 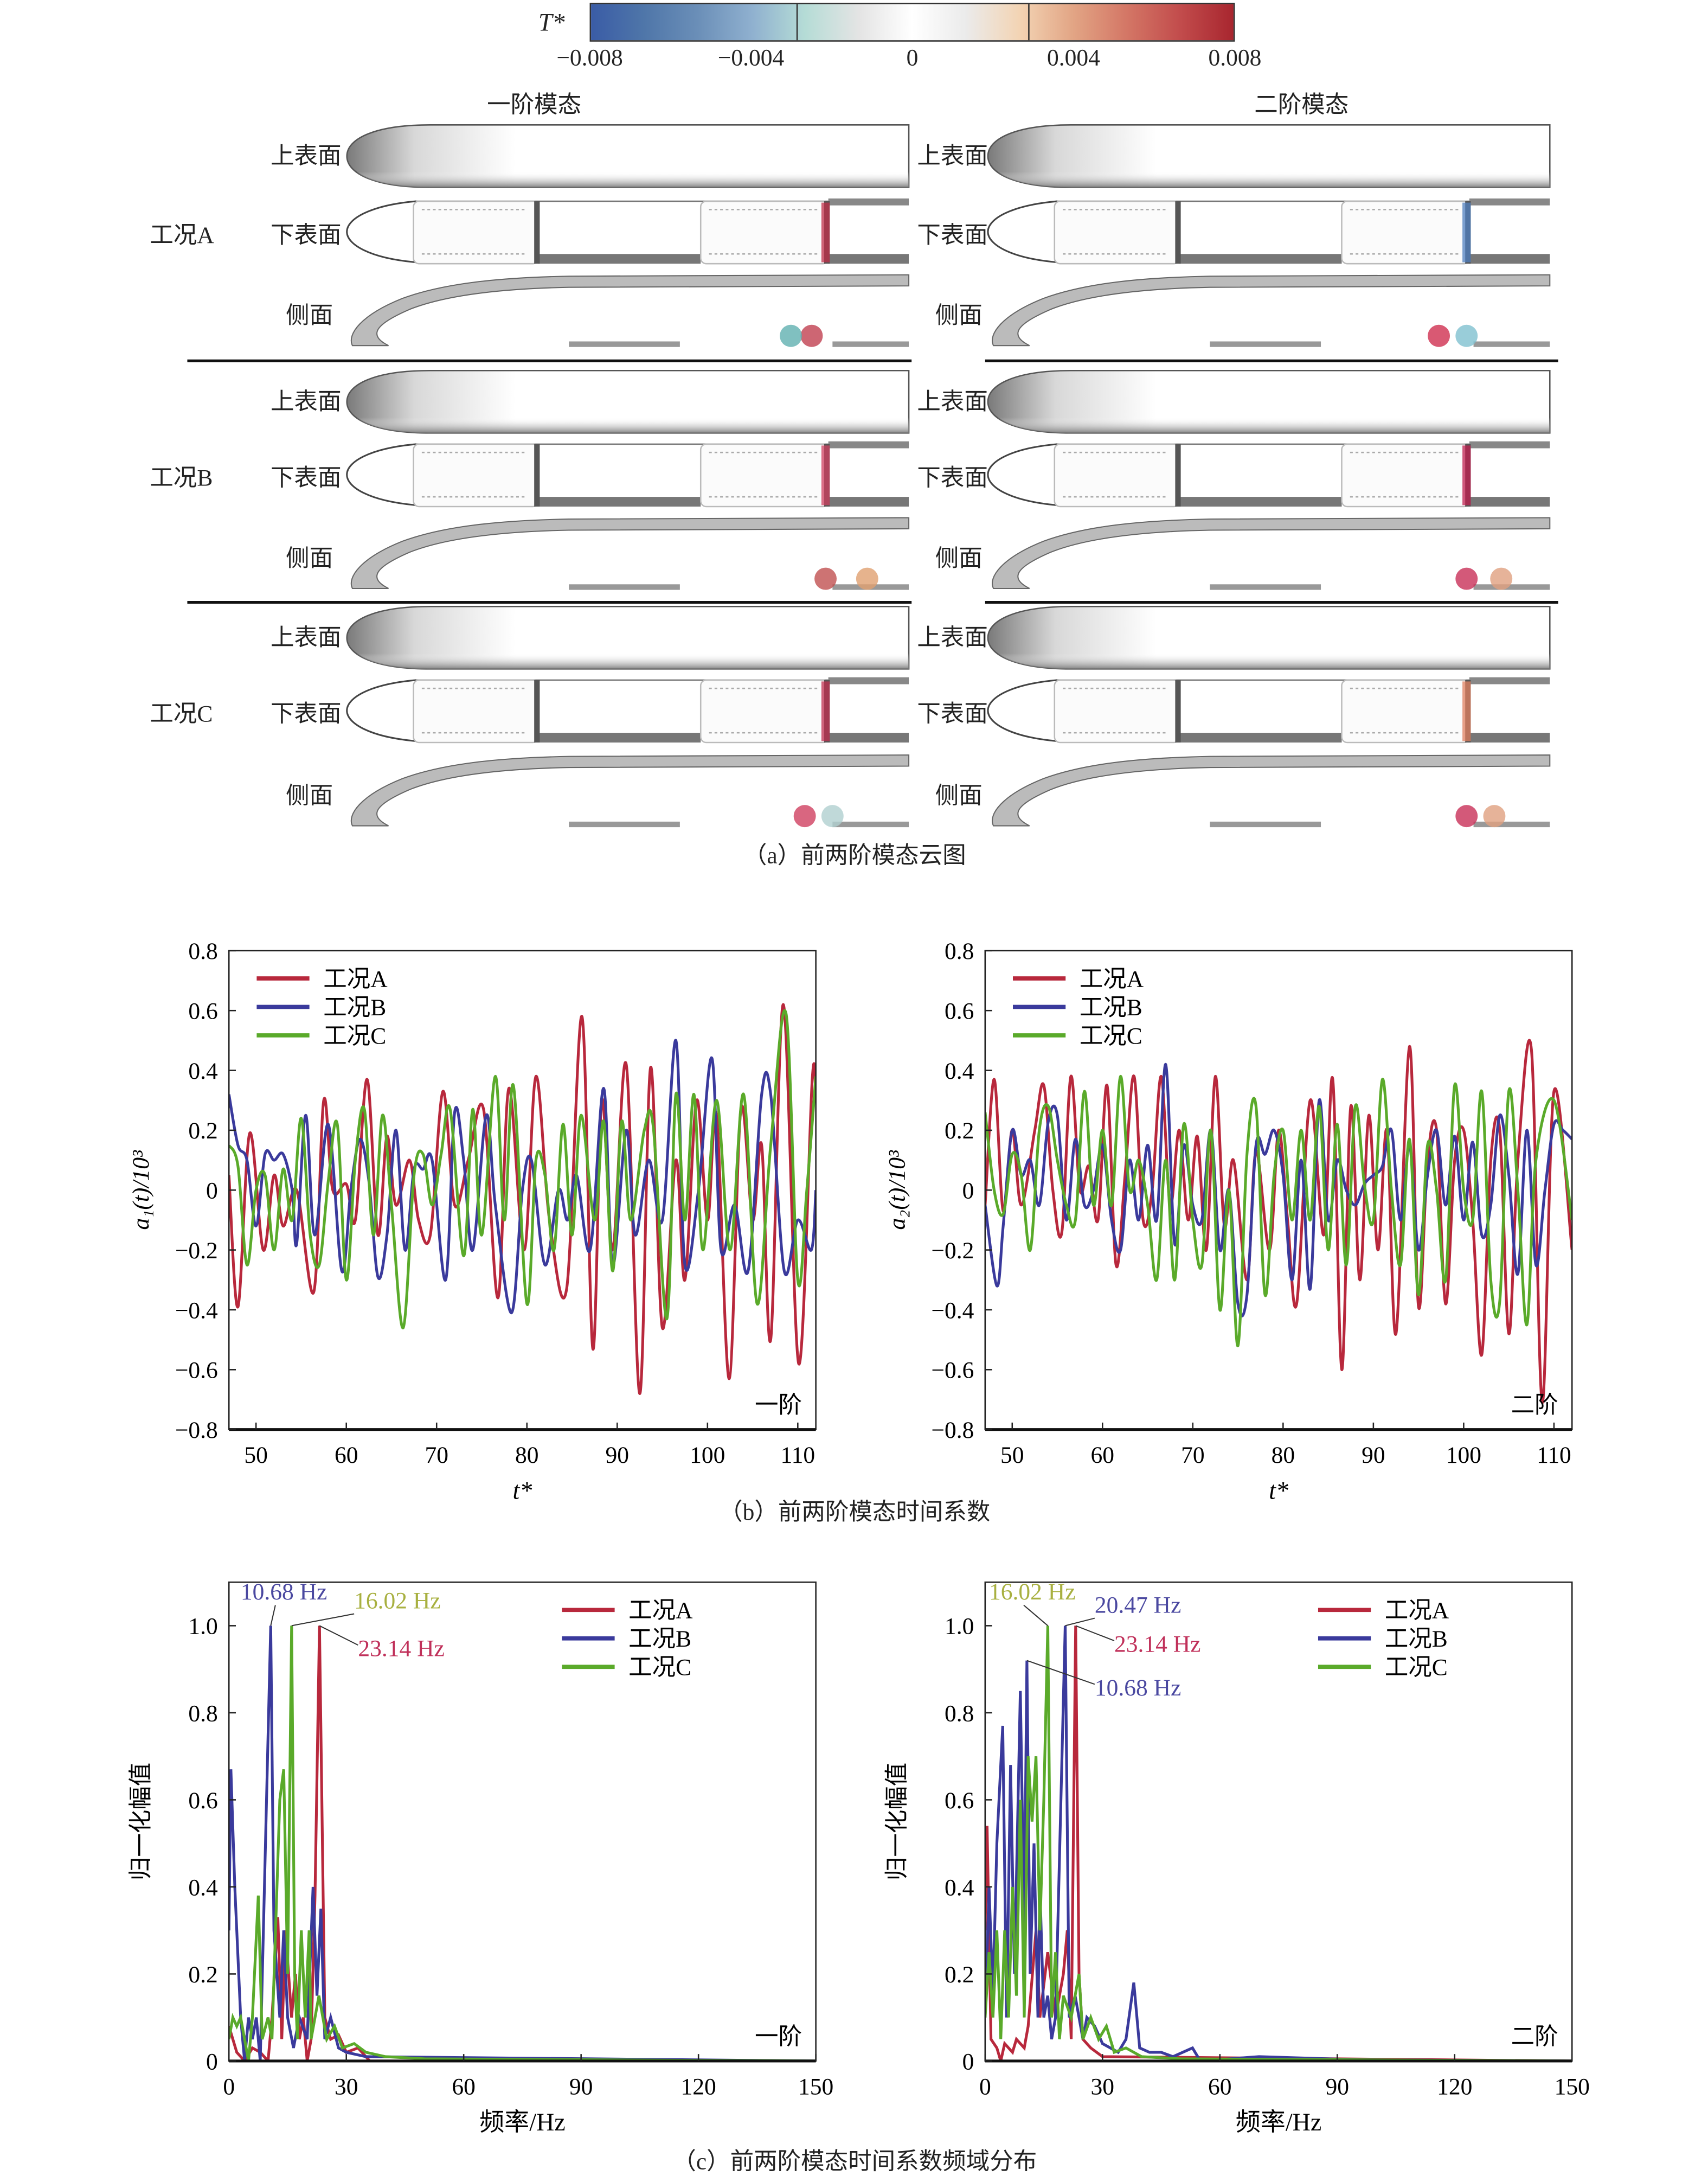 What do you see at coordinates (397, 1601) in the screenshot?
I see `peak-frequency-annotation: 16.02 Hz` at bounding box center [397, 1601].